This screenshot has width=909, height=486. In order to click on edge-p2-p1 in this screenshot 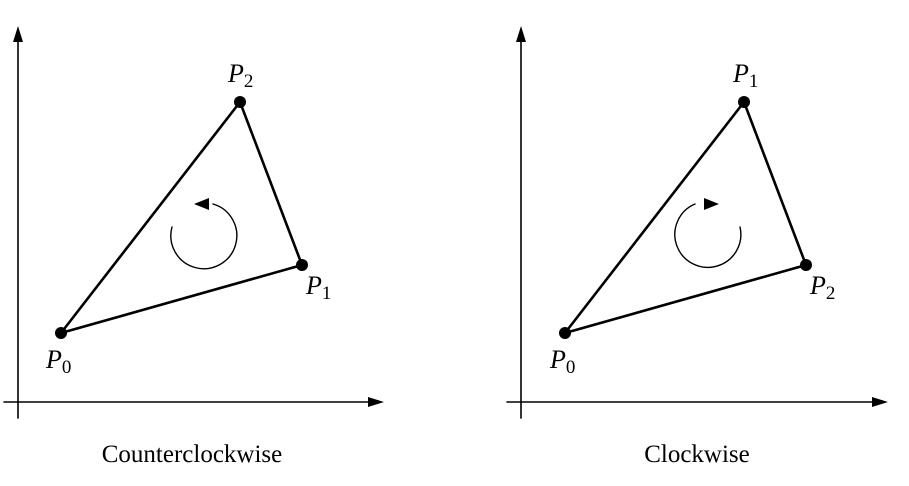, I will do `click(775, 183)`.